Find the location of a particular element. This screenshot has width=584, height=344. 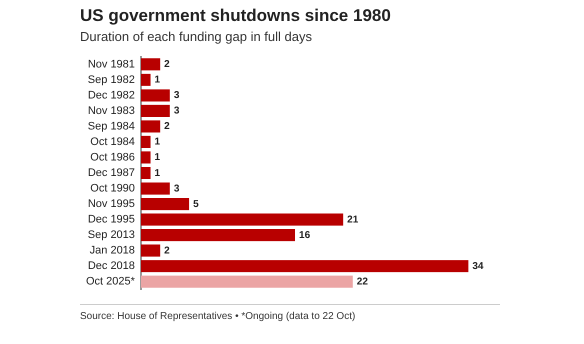

y-tick-label: Sep 2013 is located at coordinates (111, 235).